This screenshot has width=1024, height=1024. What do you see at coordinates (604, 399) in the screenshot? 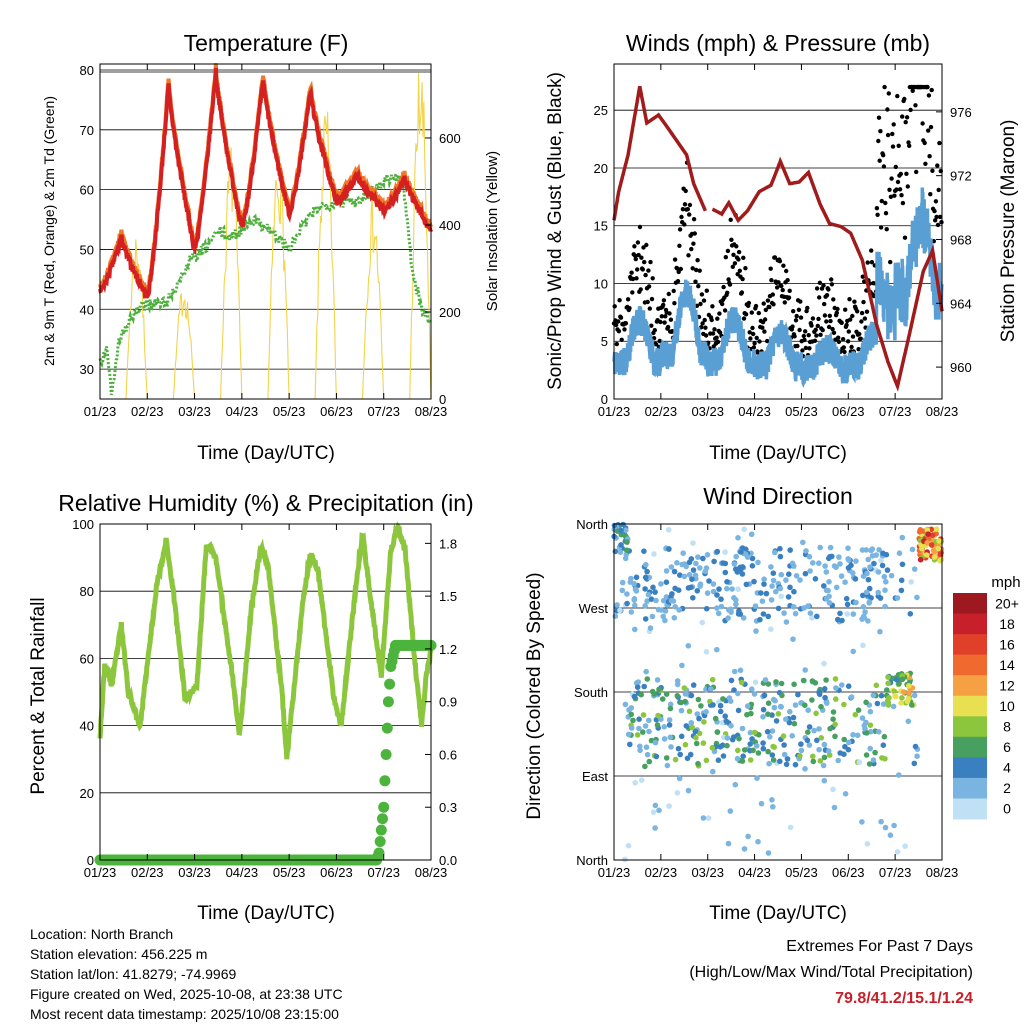
I see `y-tick-label: 0` at bounding box center [604, 399].